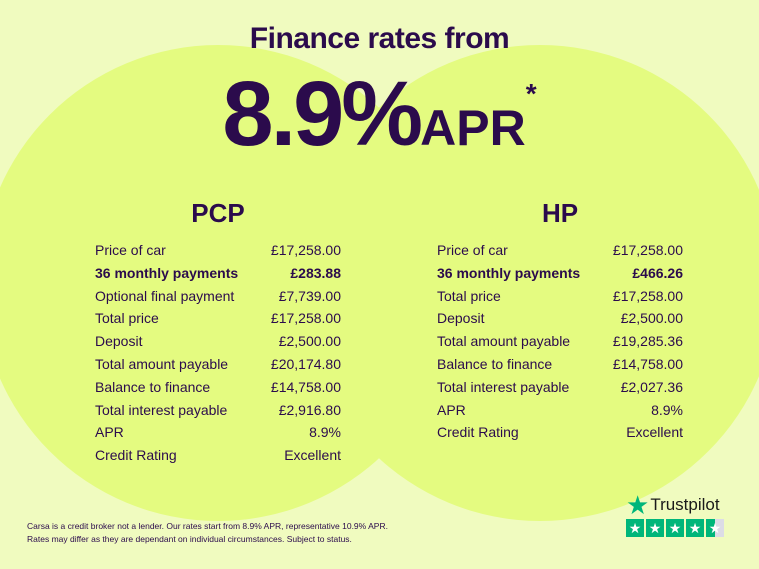 The width and height of the screenshot is (759, 569). I want to click on table-row: Total amount payable £19,285.36, so click(560, 341).